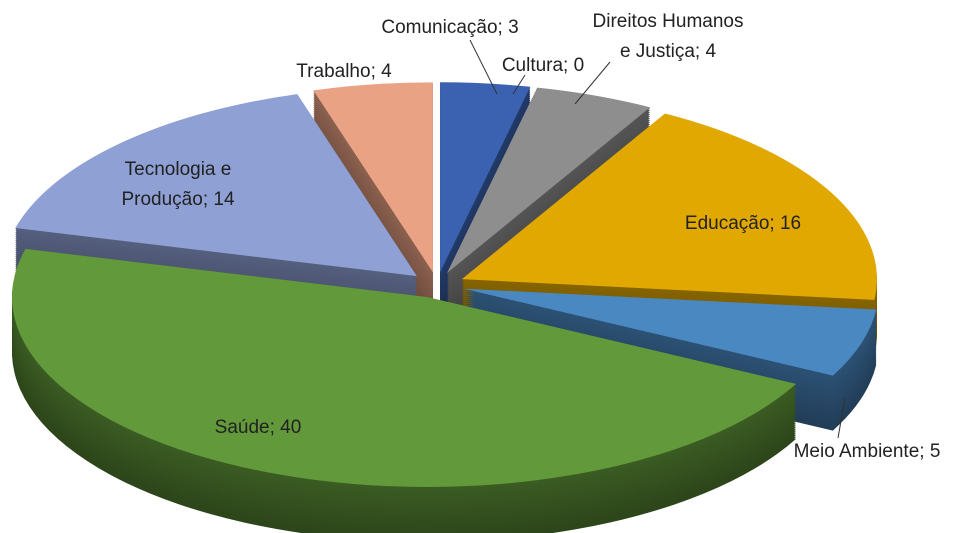 This screenshot has height=533, width=967. I want to click on data-label-line: Trabalho; 4, so click(344, 71).